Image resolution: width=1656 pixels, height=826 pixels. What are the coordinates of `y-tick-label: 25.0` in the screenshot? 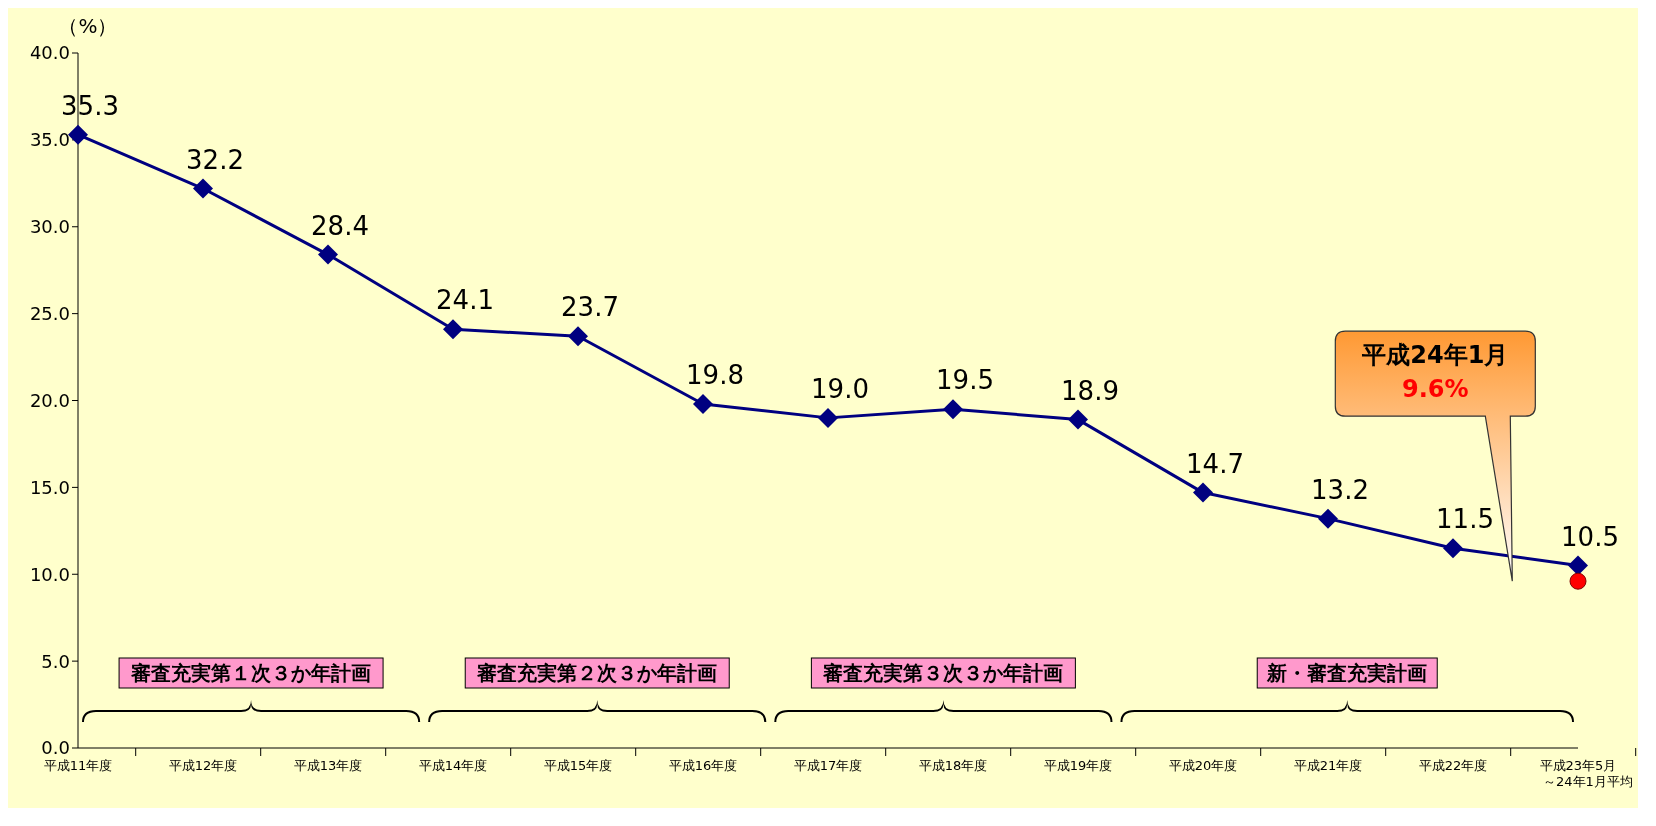 It's located at (49, 314).